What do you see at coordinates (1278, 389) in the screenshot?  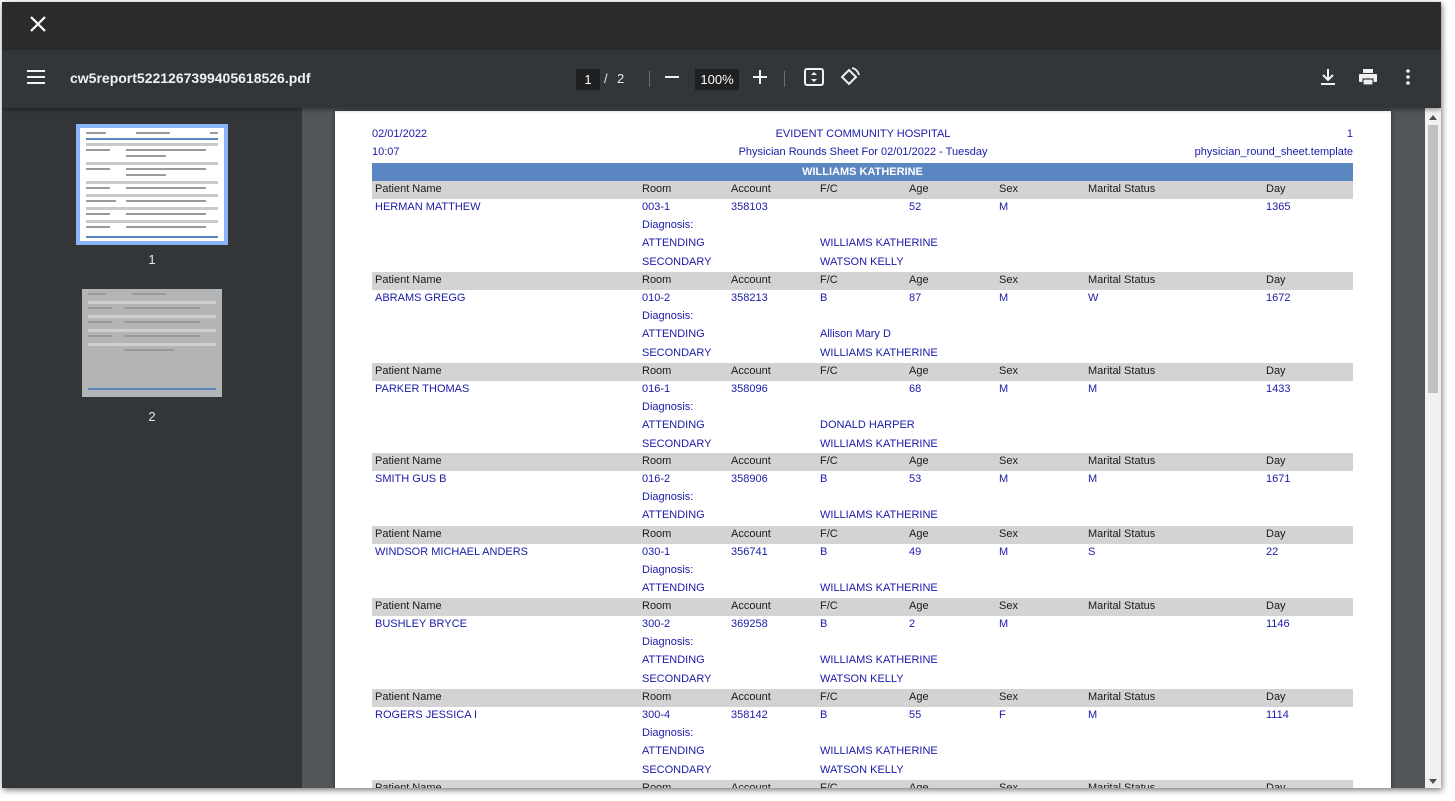 I see `patient-day: 1433` at bounding box center [1278, 389].